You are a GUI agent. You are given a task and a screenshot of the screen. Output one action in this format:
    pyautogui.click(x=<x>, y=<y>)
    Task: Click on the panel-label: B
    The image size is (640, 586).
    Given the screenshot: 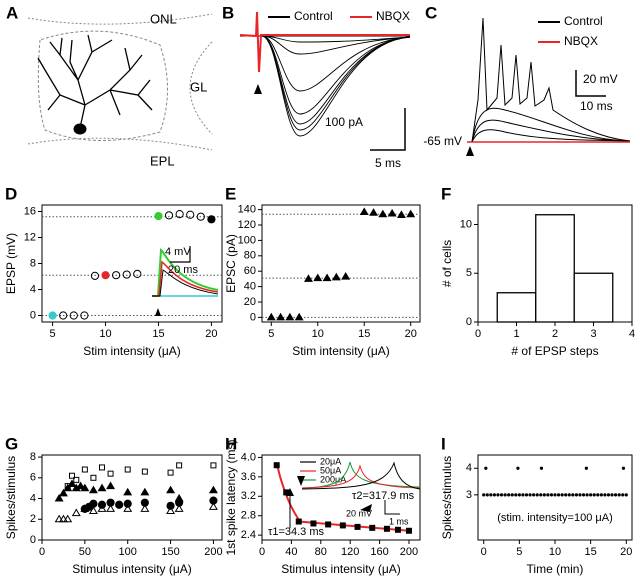 What is the action you would take?
    pyautogui.click(x=228, y=12)
    